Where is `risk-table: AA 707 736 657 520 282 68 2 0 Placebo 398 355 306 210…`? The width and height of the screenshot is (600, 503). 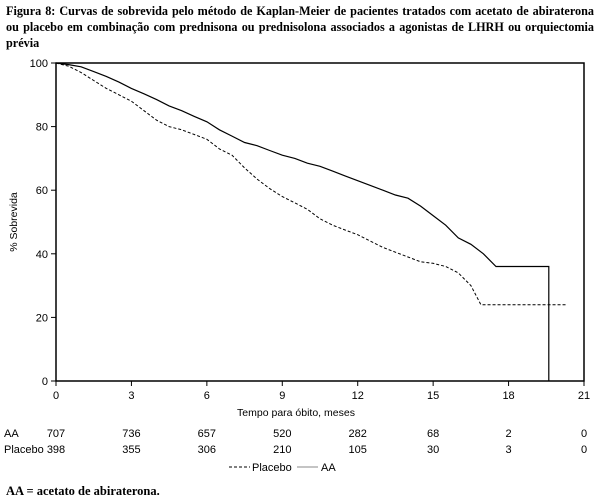
risk-table: AA 707 736 657 520 282 68 2 0 Placebo 398 355 306 210… is located at coordinates (295, 442).